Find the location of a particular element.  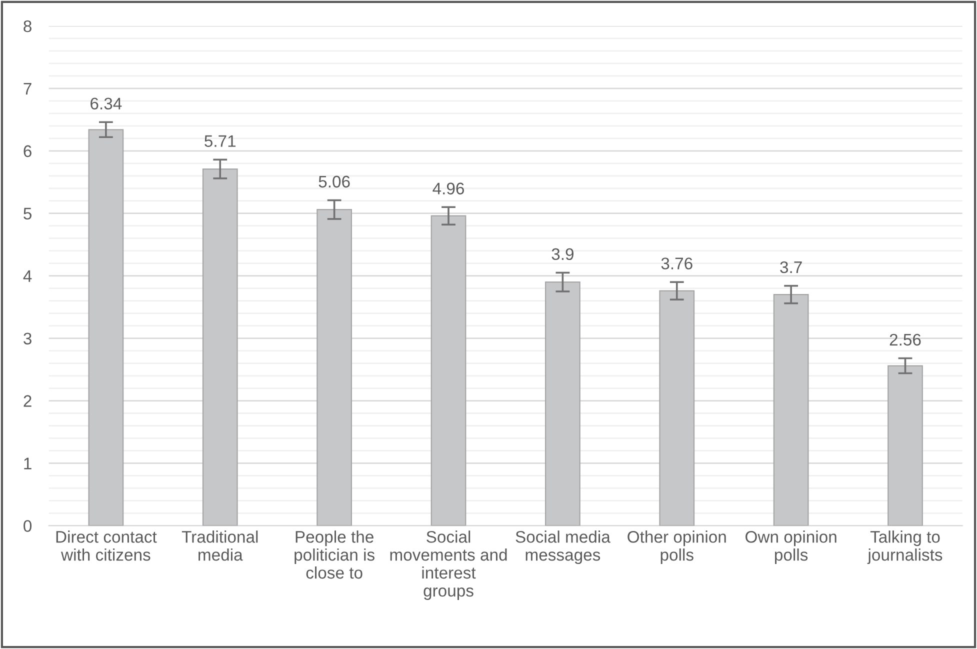

data-label: 3.76 is located at coordinates (676, 264).